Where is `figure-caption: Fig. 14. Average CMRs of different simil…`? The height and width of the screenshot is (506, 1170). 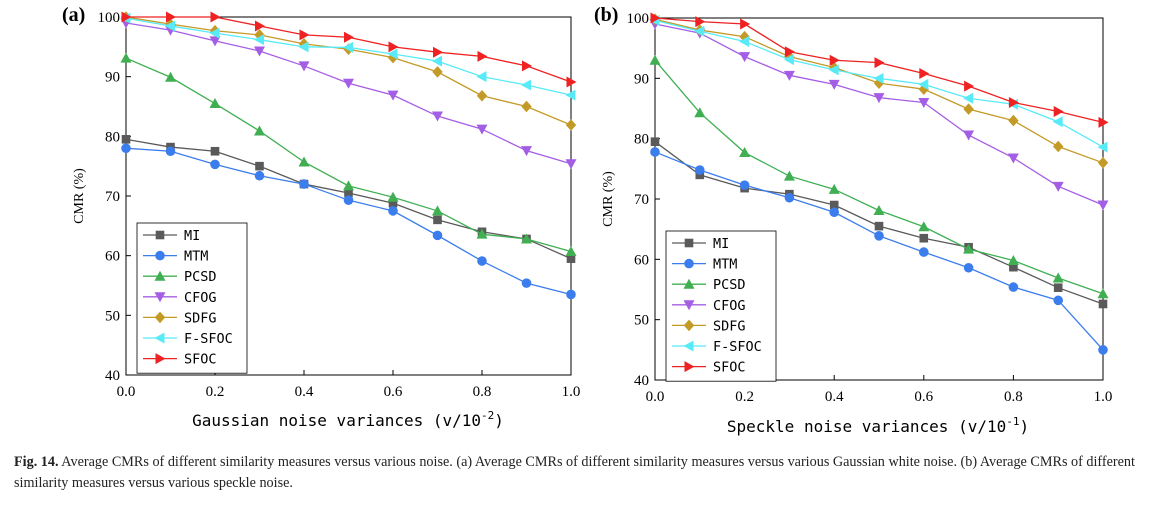 figure-caption: Fig. 14. Average CMRs of different simil… is located at coordinates (589, 473).